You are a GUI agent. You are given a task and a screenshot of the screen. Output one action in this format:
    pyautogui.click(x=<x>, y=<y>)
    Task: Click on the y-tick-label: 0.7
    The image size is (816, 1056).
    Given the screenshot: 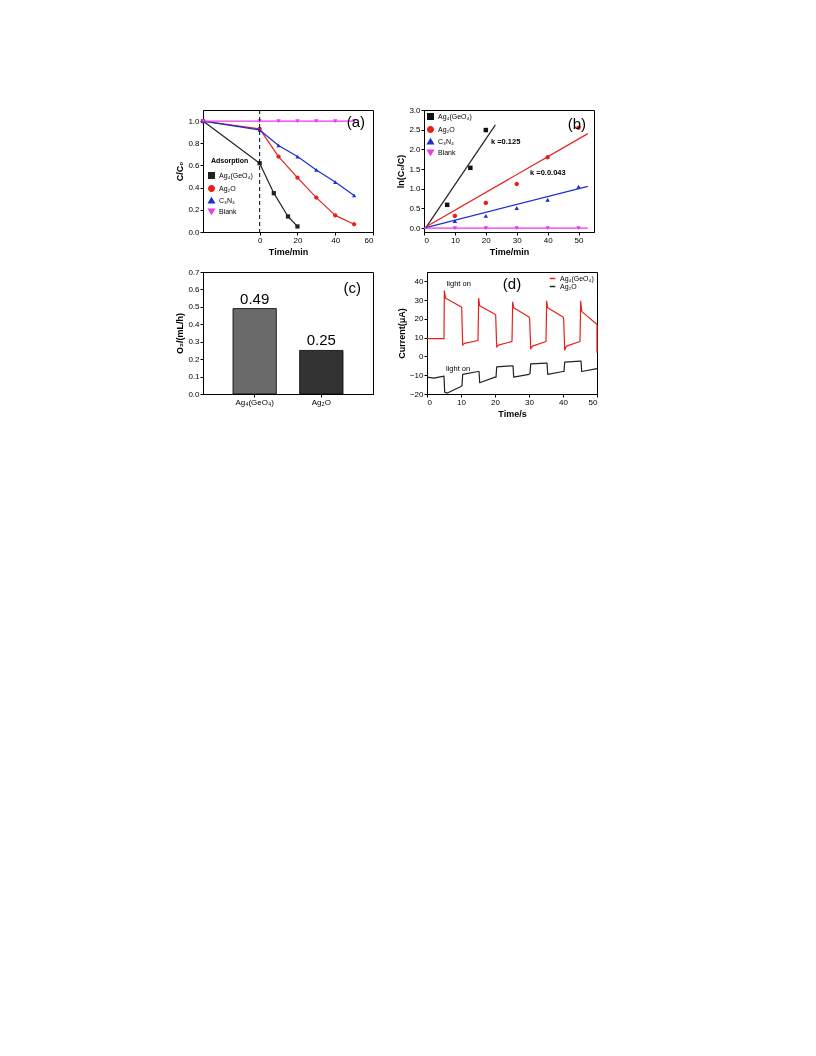 What is the action you would take?
    pyautogui.click(x=194, y=272)
    